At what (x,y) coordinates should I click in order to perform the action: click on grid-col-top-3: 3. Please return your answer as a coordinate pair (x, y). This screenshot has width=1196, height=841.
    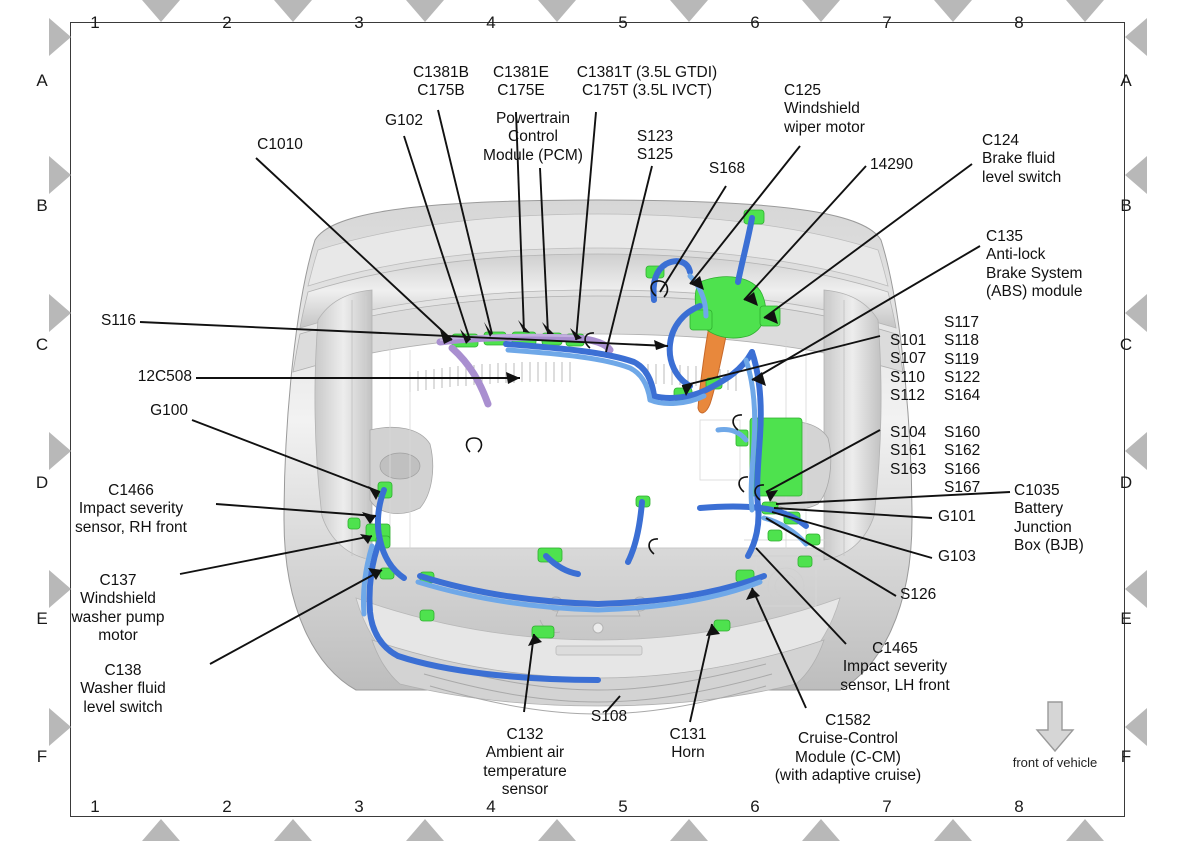
    Looking at the image, I should click on (359, 22).